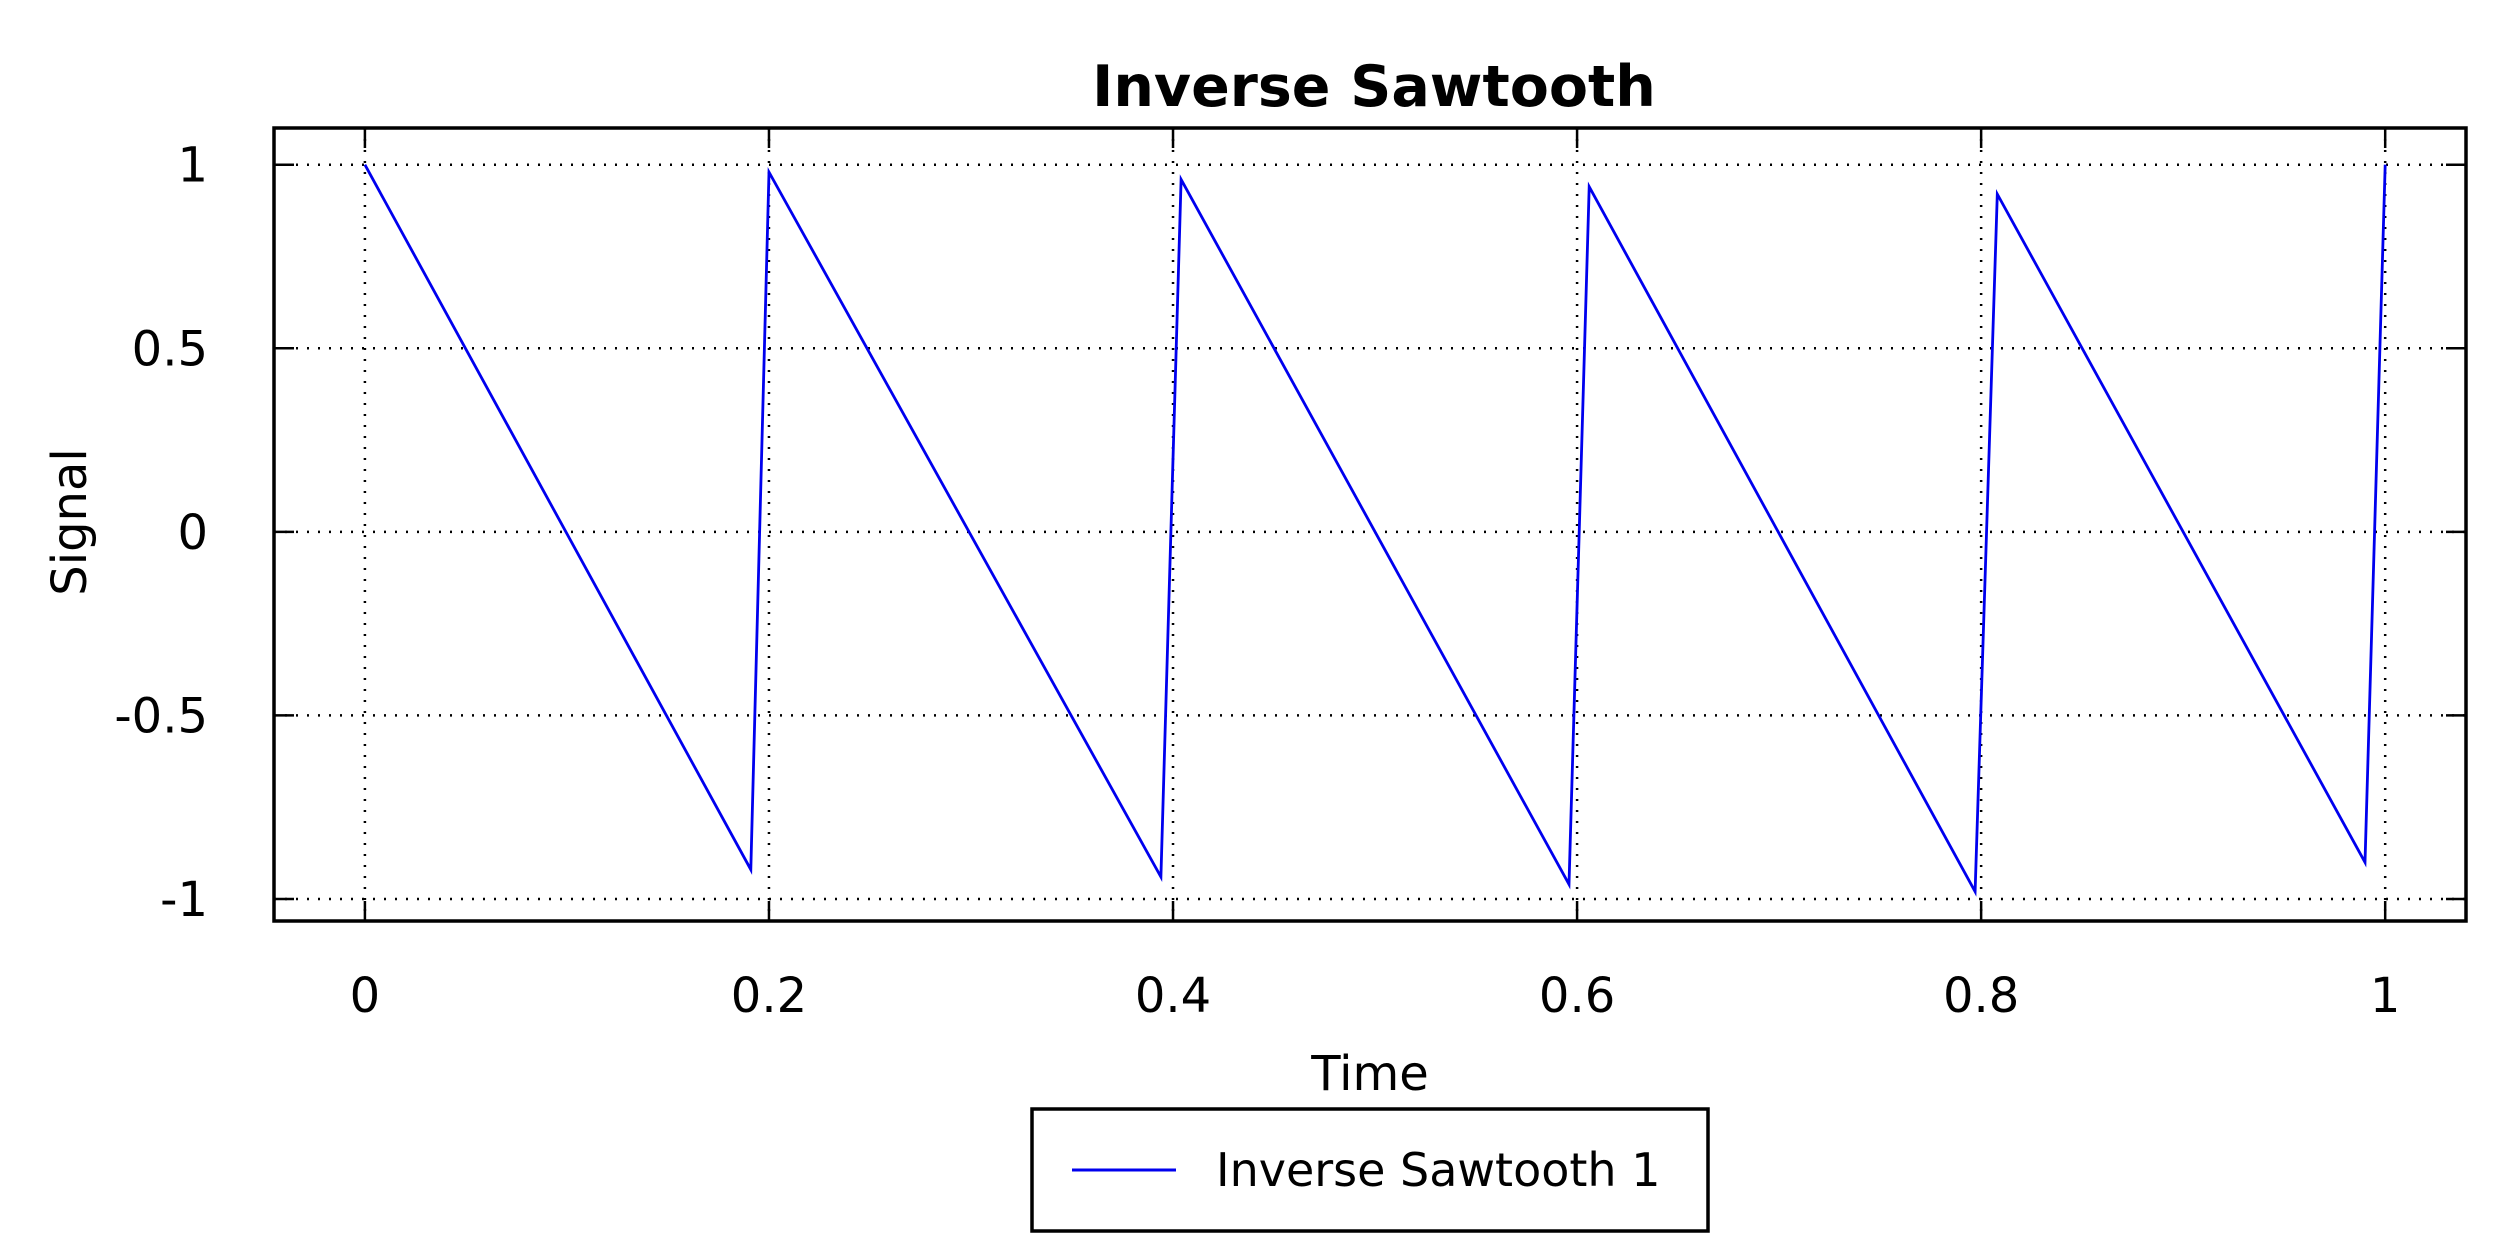 Image resolution: width=2500 pixels, height=1250 pixels. What do you see at coordinates (192, 533) in the screenshot?
I see `y-tick-label: 0` at bounding box center [192, 533].